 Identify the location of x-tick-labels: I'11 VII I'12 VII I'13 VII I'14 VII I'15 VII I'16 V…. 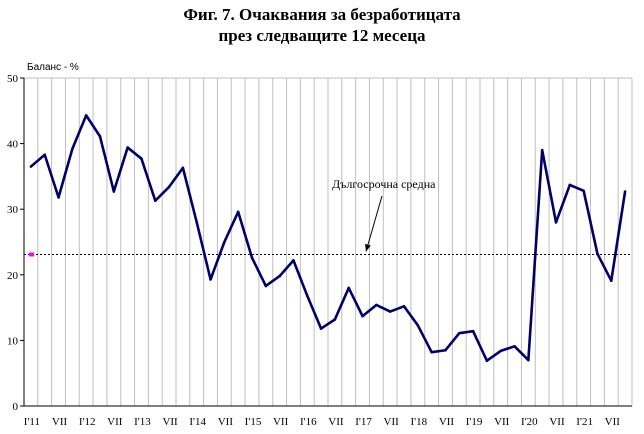
(322, 422).